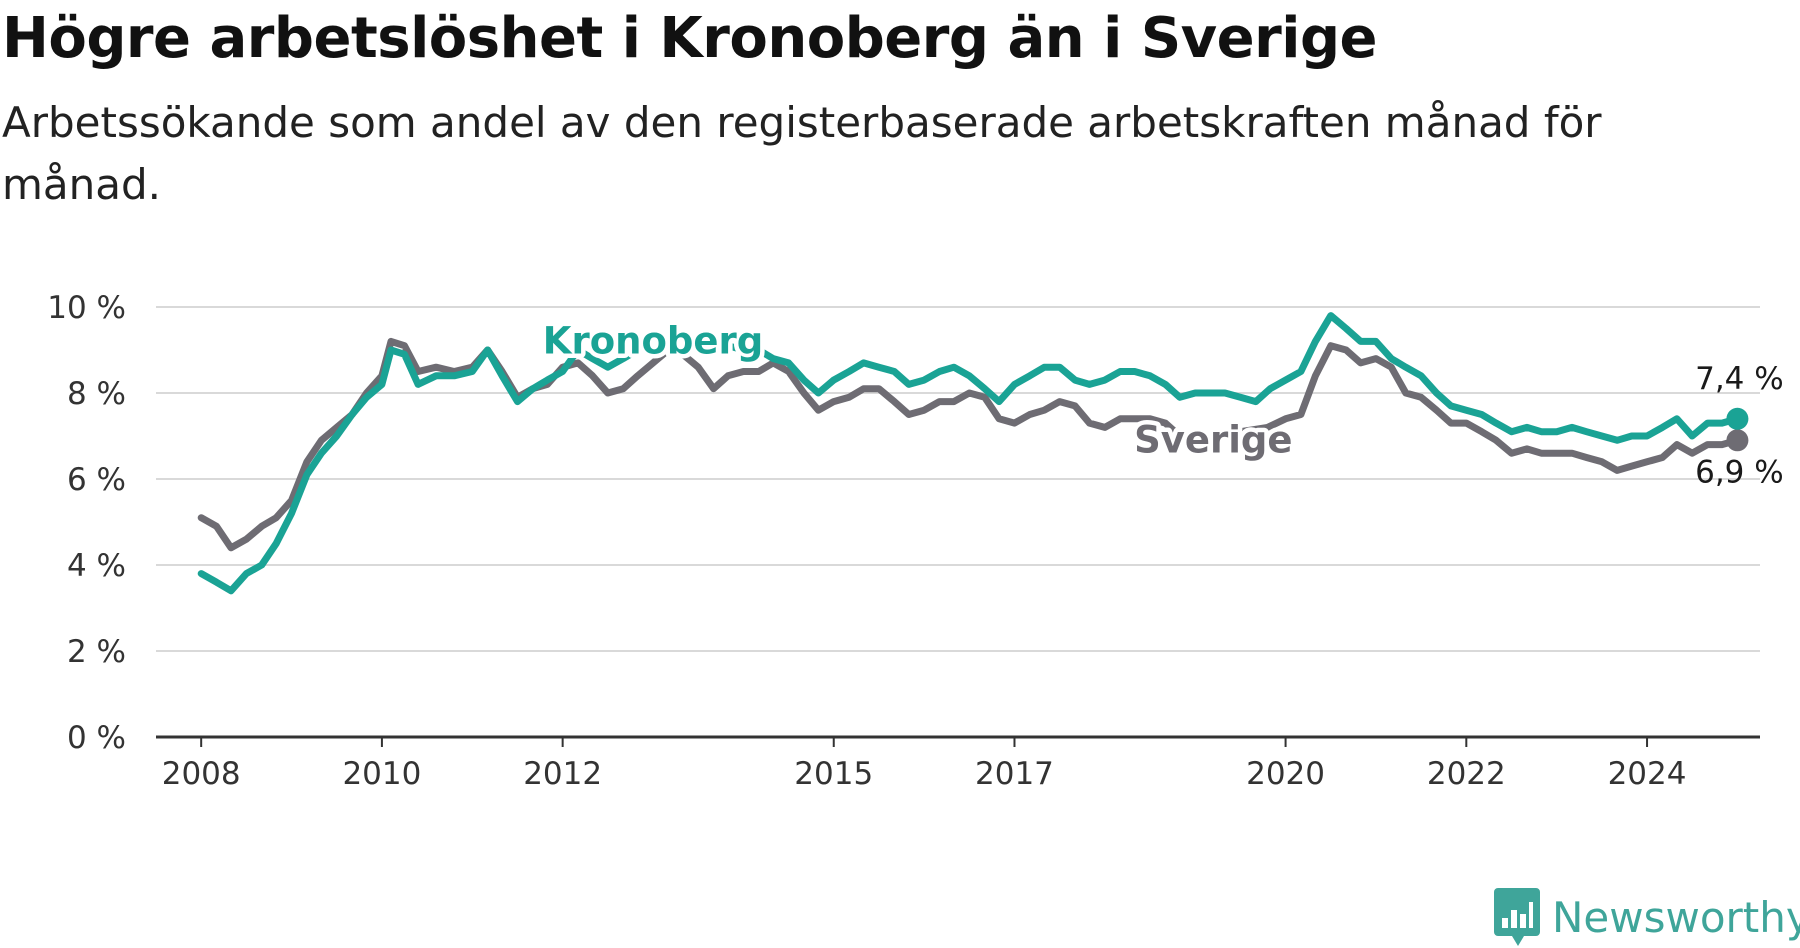  Describe the element at coordinates (1161, 402) in the screenshot. I see `series-labels: 6,9 % Sverige 7,4 % Kronoberg` at that location.